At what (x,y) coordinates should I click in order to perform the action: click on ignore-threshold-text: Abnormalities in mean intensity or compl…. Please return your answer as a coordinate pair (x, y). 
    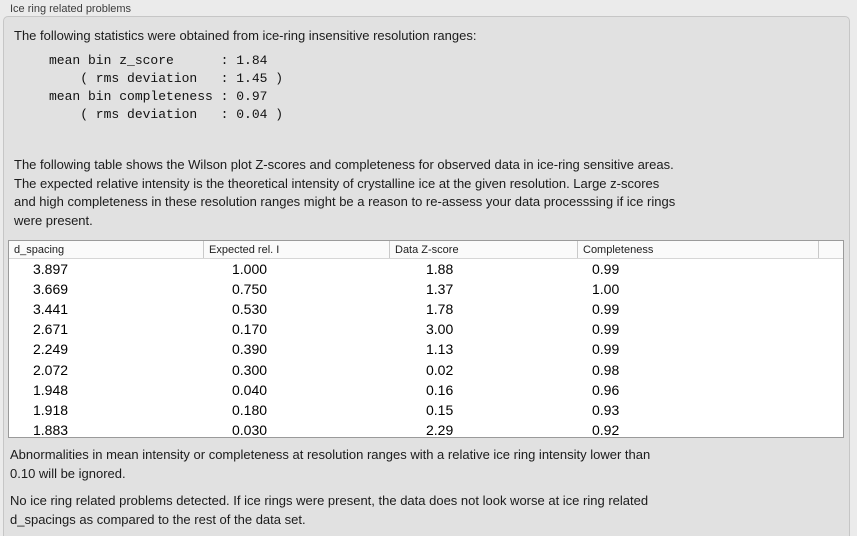
    Looking at the image, I should click on (330, 464).